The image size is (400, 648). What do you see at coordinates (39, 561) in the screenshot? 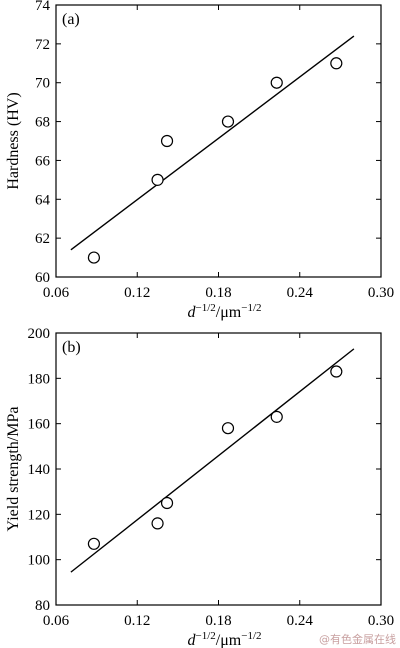
I see `y-tick-label: 100` at bounding box center [39, 561].